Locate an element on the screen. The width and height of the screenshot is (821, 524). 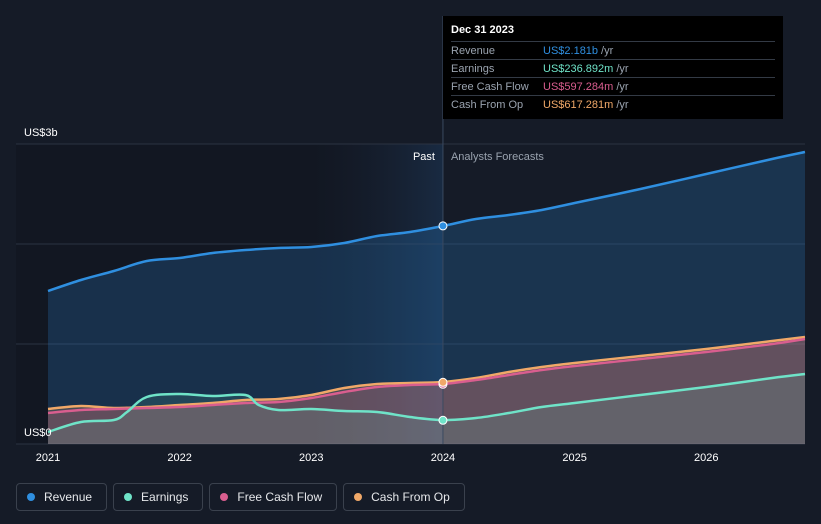
legend-item-earnings: Earnings is located at coordinates (158, 497).